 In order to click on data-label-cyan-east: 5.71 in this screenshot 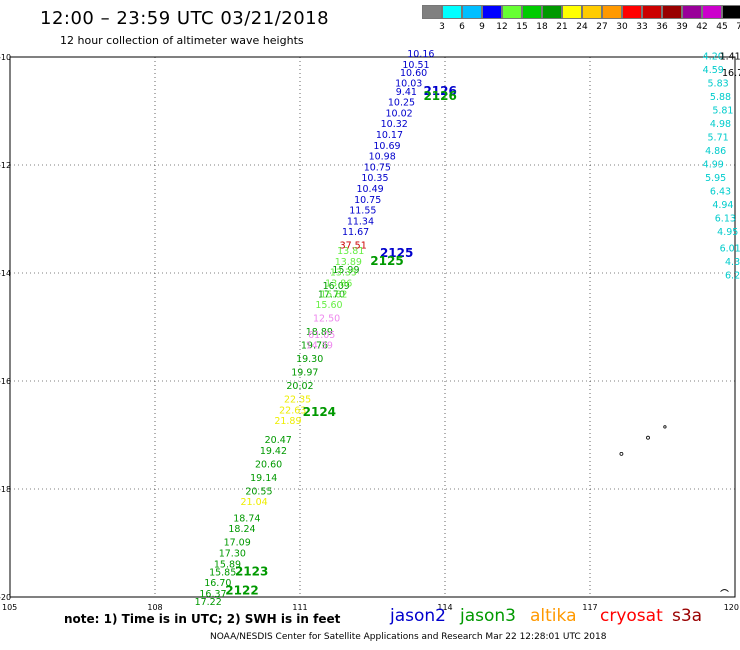, I will do `click(718, 138)`.